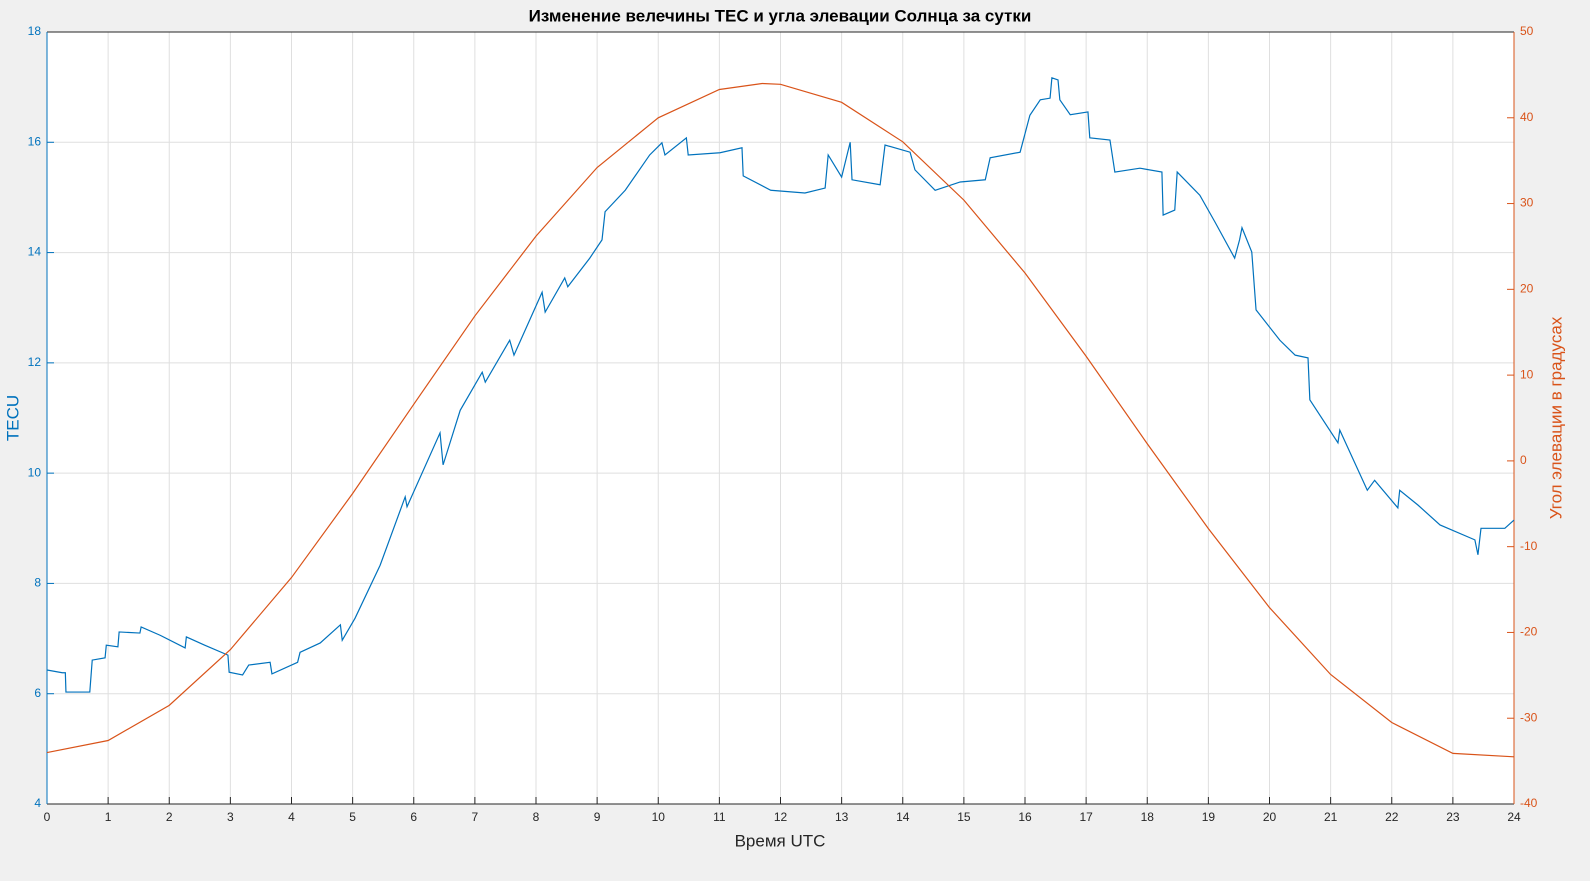  What do you see at coordinates (475, 817) in the screenshot?
I see `x-tick-label: 7` at bounding box center [475, 817].